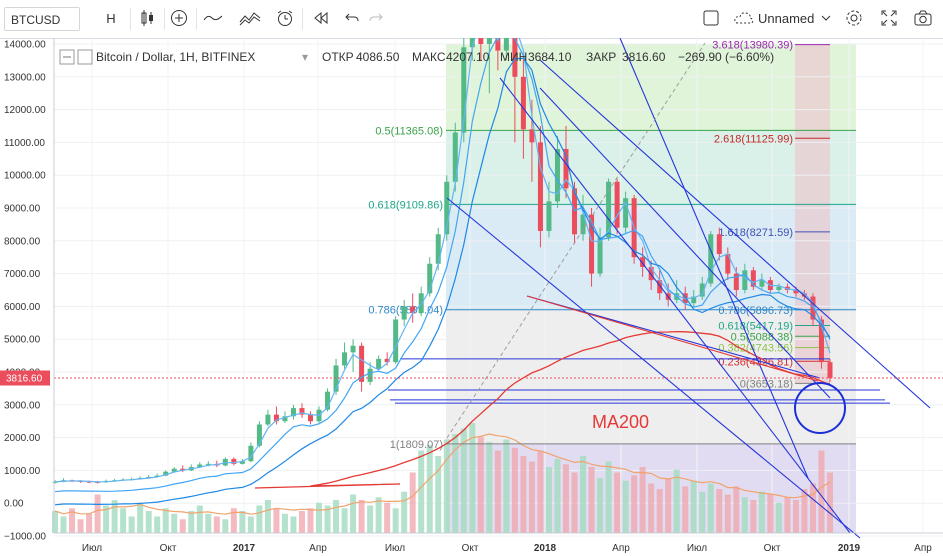 The image size is (943, 556). I want to click on fib-ext-label: 0.786(5896.73), so click(755, 311).